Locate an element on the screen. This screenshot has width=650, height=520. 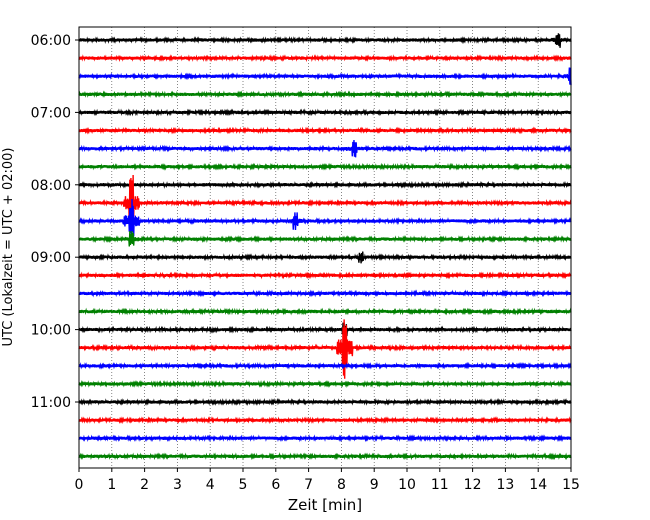
x-tick-label: 0 is located at coordinates (79, 485).